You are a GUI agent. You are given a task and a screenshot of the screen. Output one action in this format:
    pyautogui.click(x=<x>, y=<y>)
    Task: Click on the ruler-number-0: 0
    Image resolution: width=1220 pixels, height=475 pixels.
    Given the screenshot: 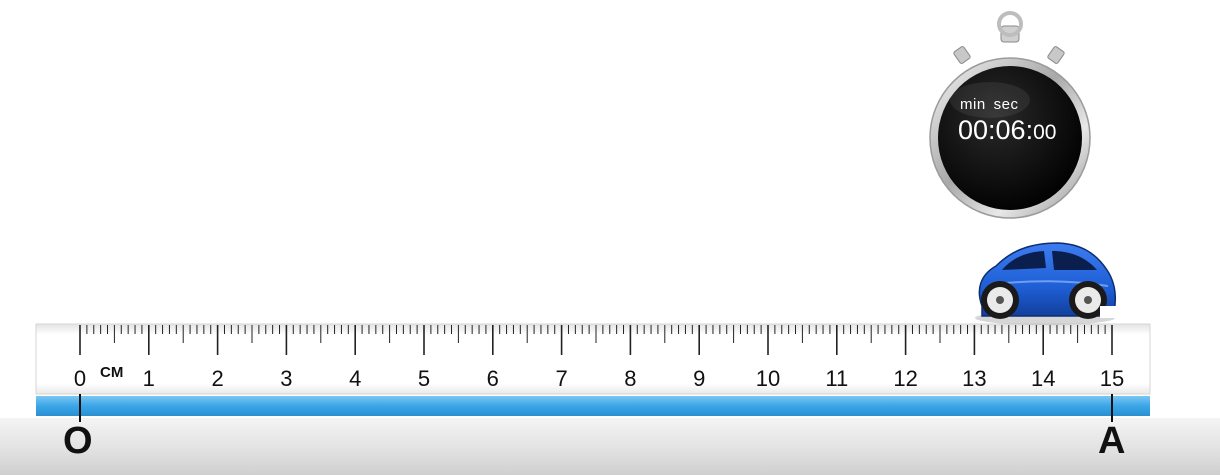 What is the action you would take?
    pyautogui.click(x=80, y=378)
    